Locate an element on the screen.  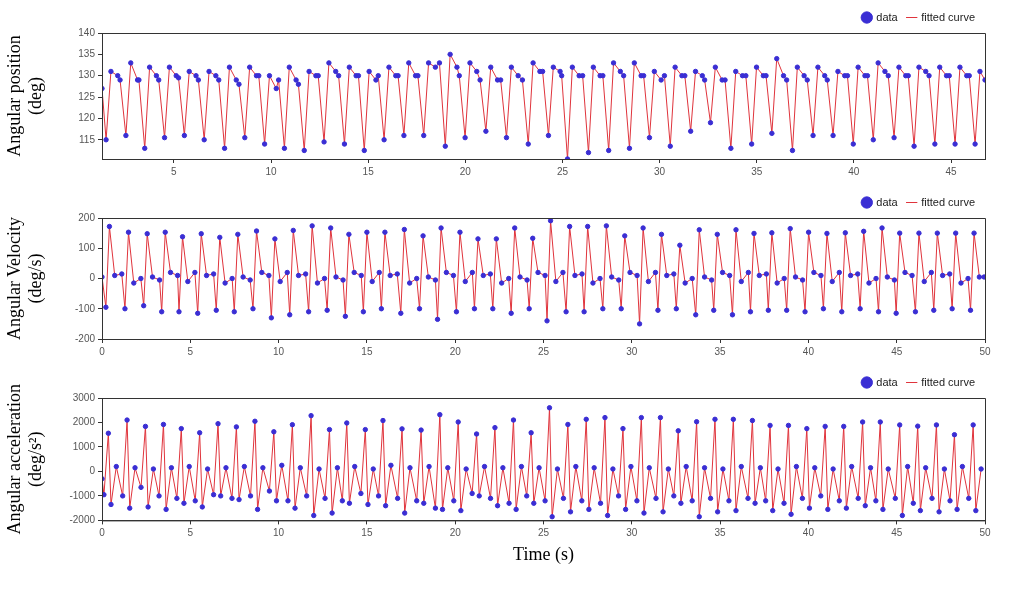
y-tick-label: 140 is located at coordinates (87, 32).